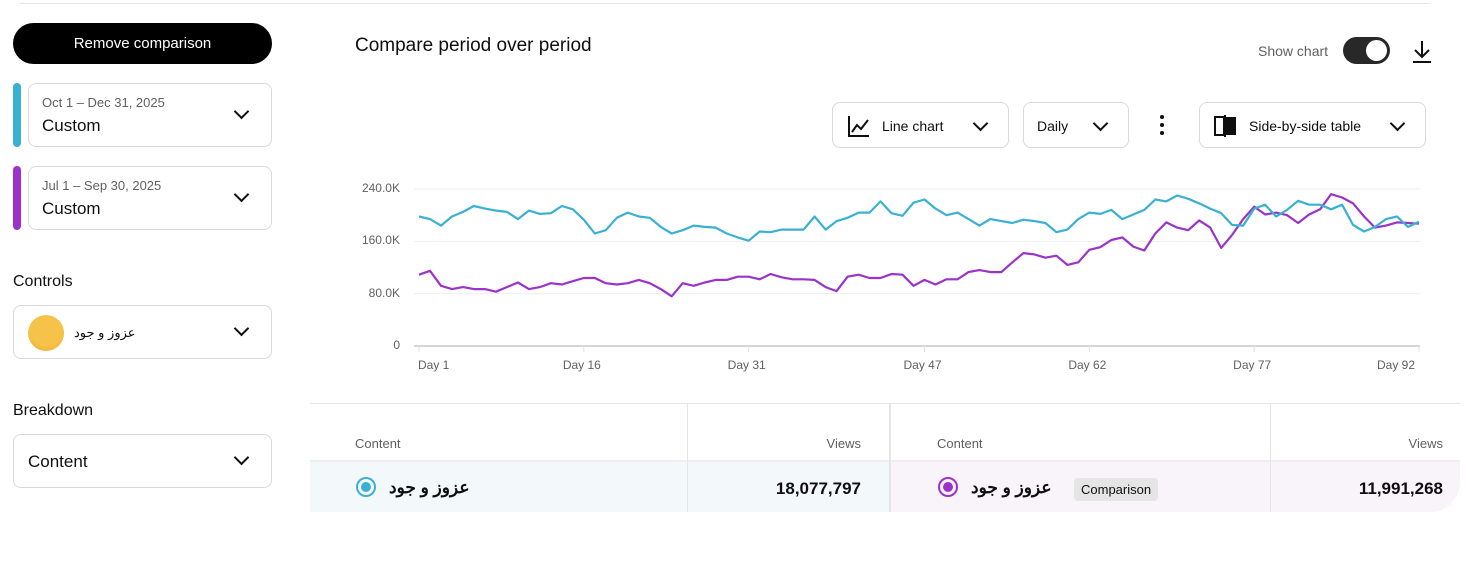 Image resolution: width=1466 pixels, height=565 pixels. What do you see at coordinates (725, 3) in the screenshot?
I see `top-divider` at bounding box center [725, 3].